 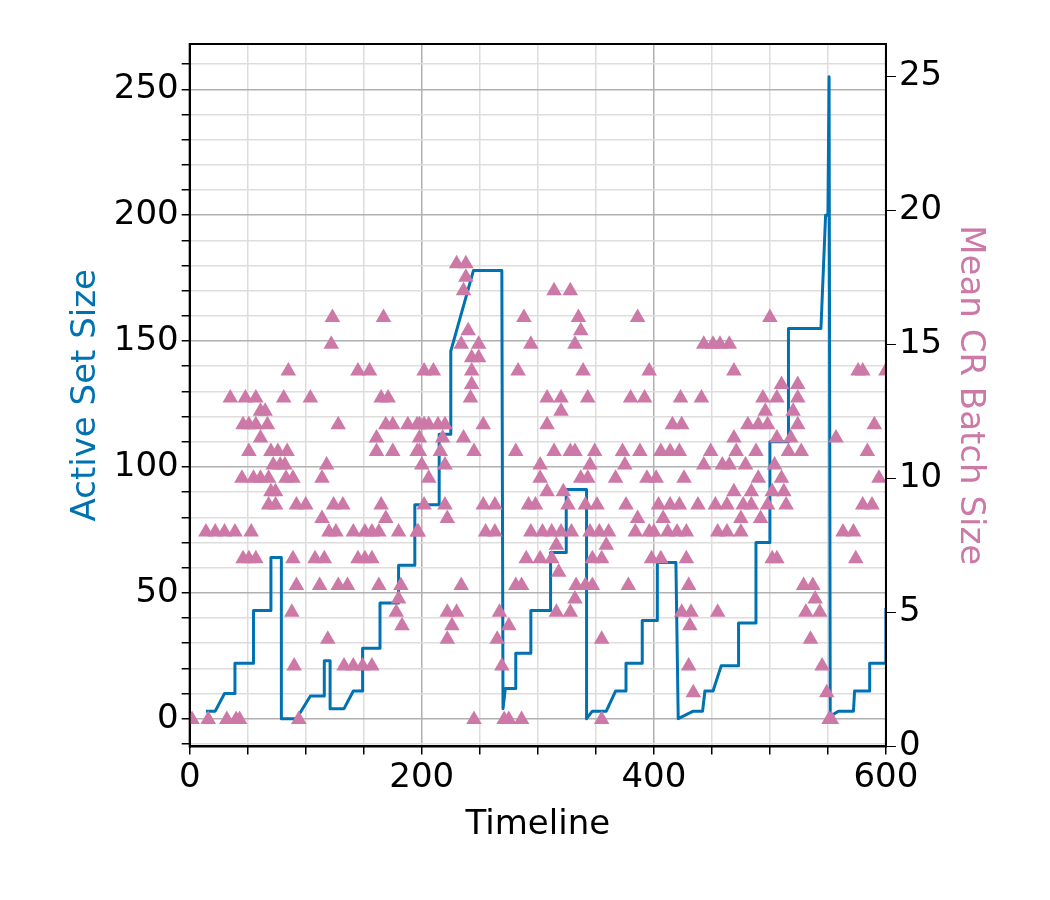 What do you see at coordinates (920, 73) in the screenshot?
I see `y2-tick-label: 25` at bounding box center [920, 73].